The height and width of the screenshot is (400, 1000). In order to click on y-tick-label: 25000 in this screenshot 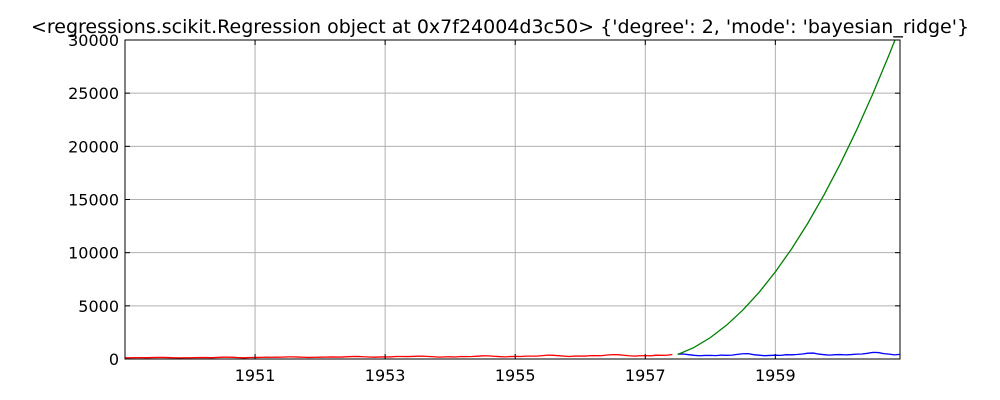, I will do `click(93, 93)`.